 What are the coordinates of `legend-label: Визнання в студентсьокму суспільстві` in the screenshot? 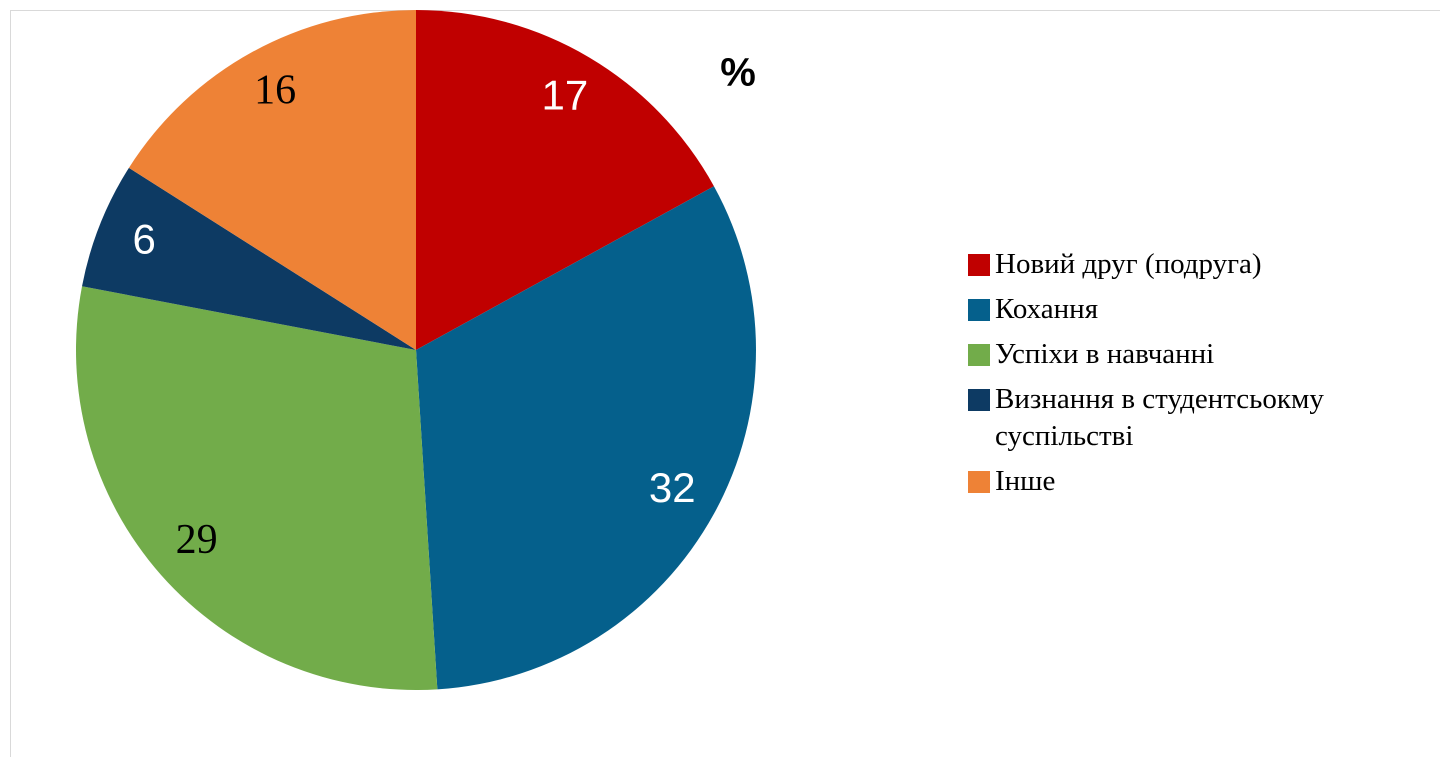 It's located at (1159, 417).